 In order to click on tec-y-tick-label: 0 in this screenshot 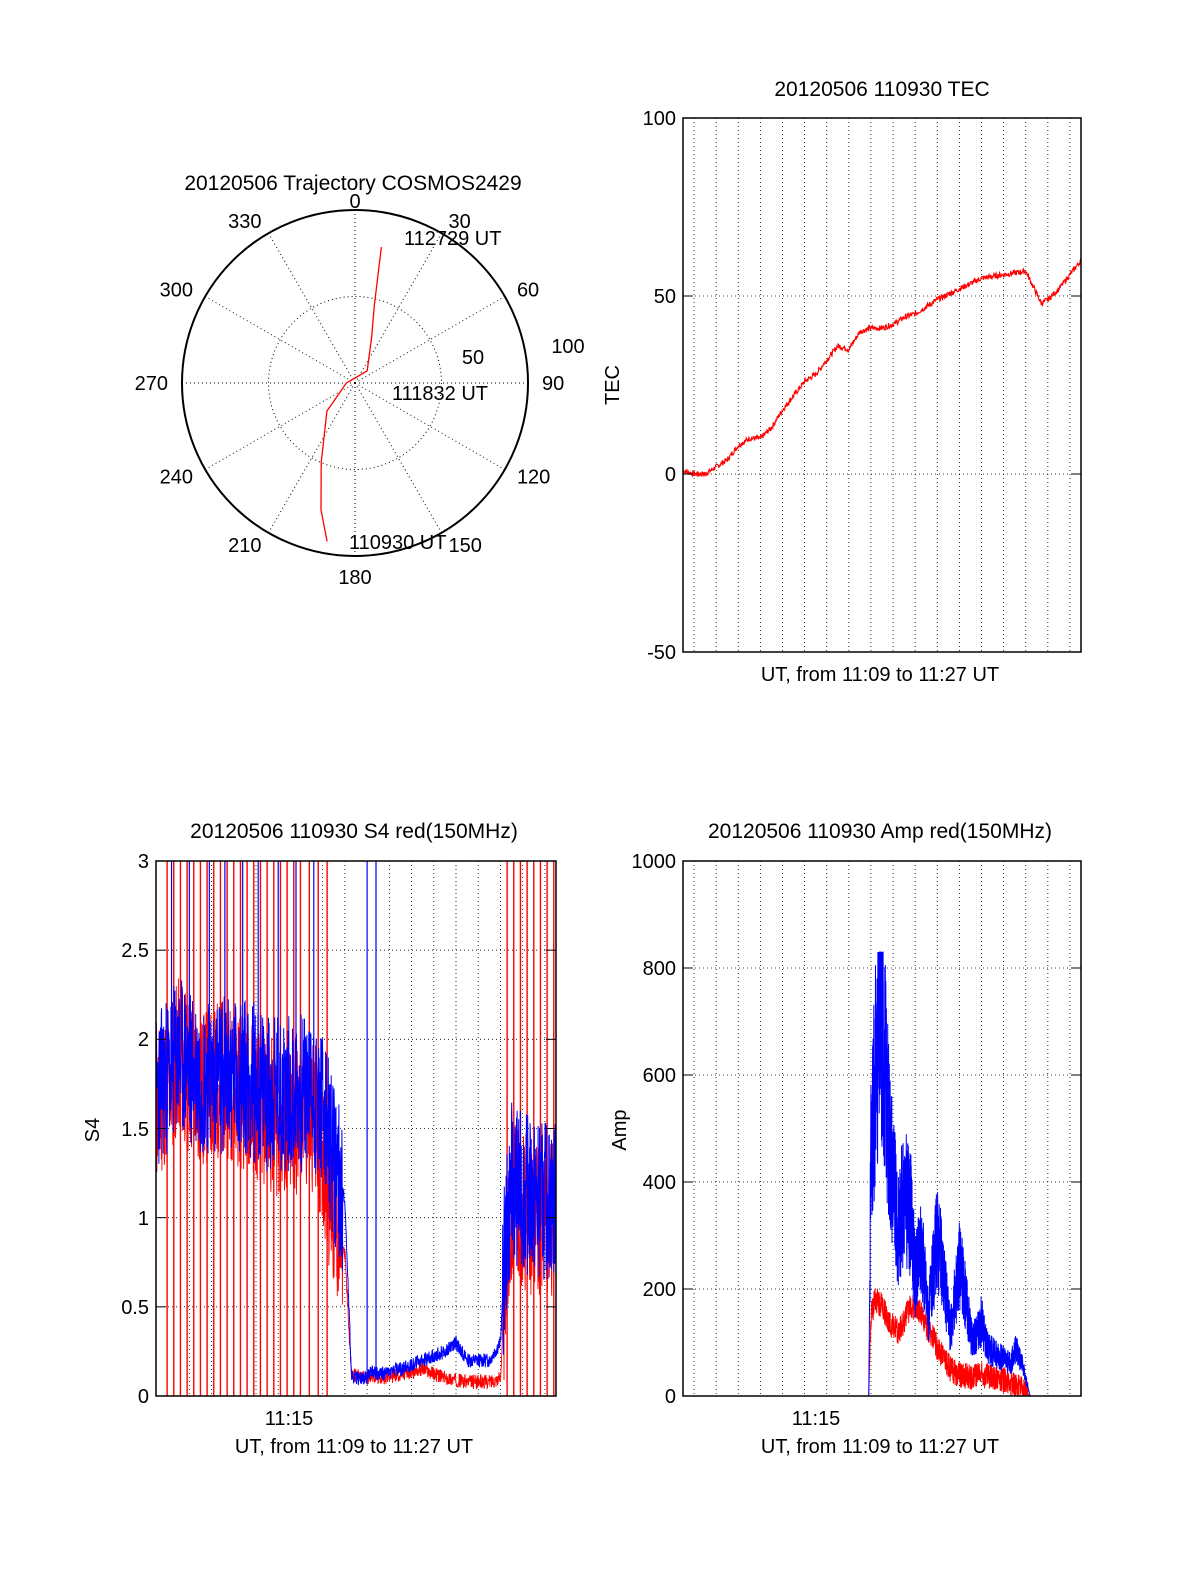, I will do `click(670, 475)`.